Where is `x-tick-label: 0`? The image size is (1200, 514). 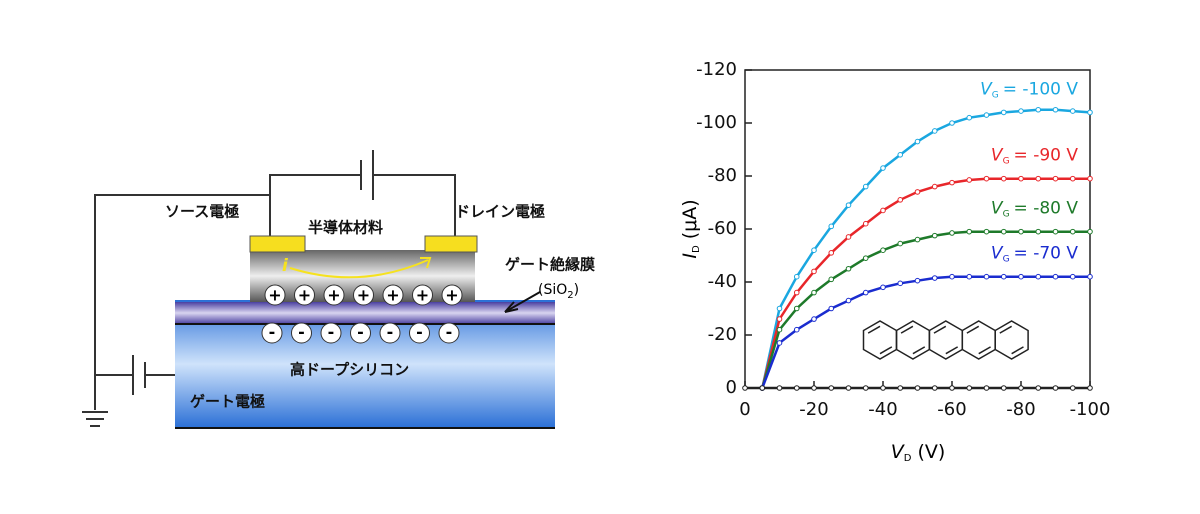
x-tick-label: 0 is located at coordinates (744, 409).